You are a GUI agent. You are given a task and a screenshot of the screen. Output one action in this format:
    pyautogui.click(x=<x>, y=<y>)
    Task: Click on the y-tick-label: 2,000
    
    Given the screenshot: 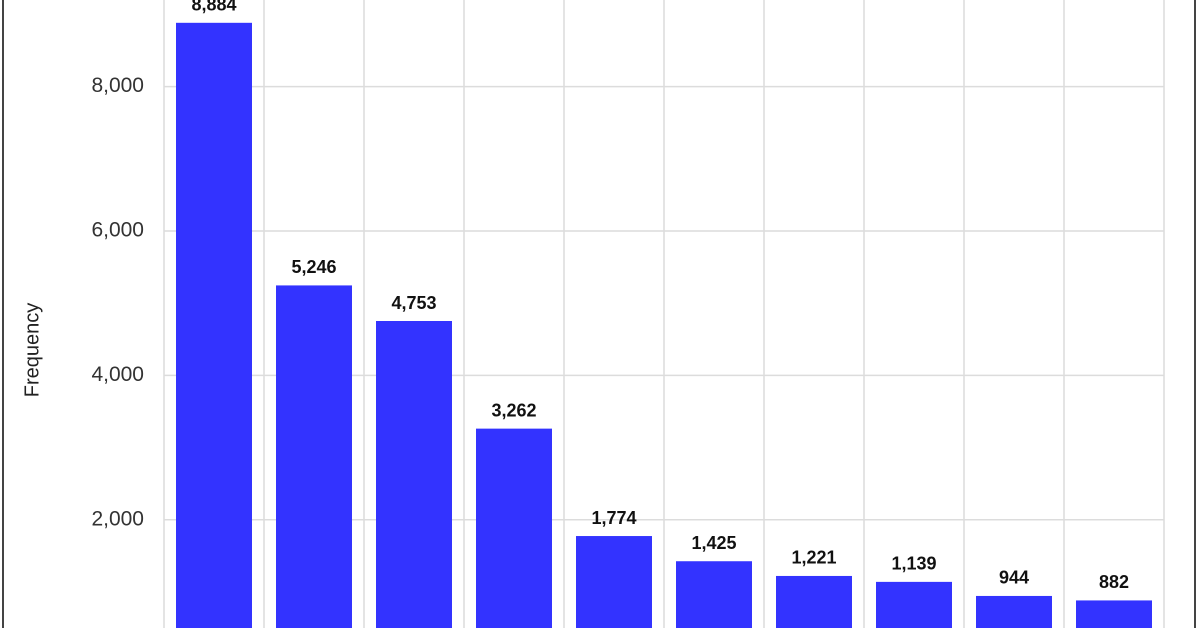 What is the action you would take?
    pyautogui.click(x=117, y=518)
    